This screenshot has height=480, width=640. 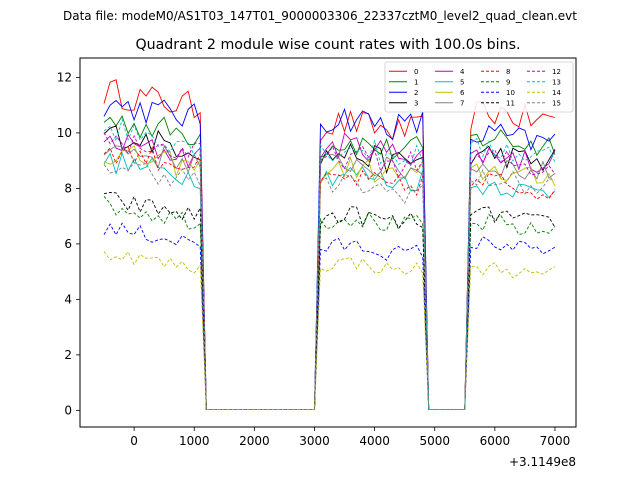 I want to click on x-tick-label: 1000, so click(x=194, y=441).